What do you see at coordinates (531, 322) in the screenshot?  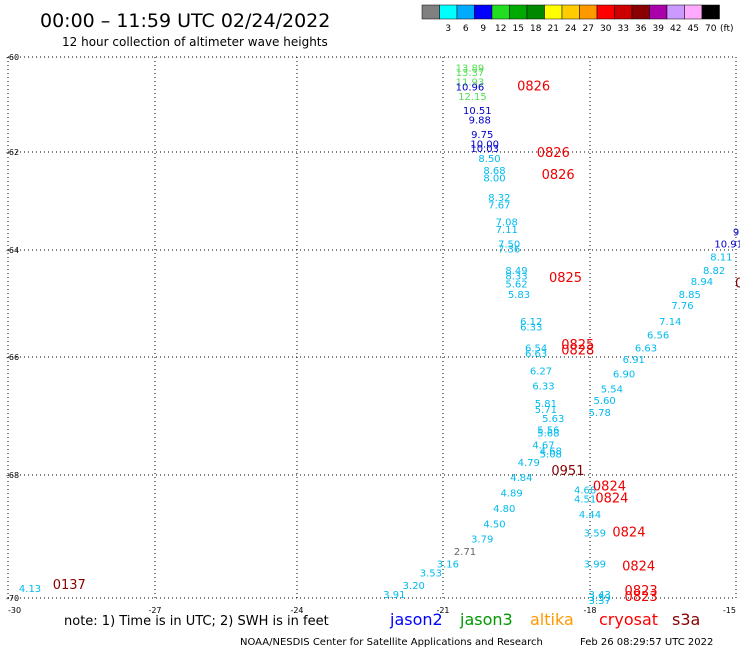 I see `wave-height-label: 6.12` at bounding box center [531, 322].